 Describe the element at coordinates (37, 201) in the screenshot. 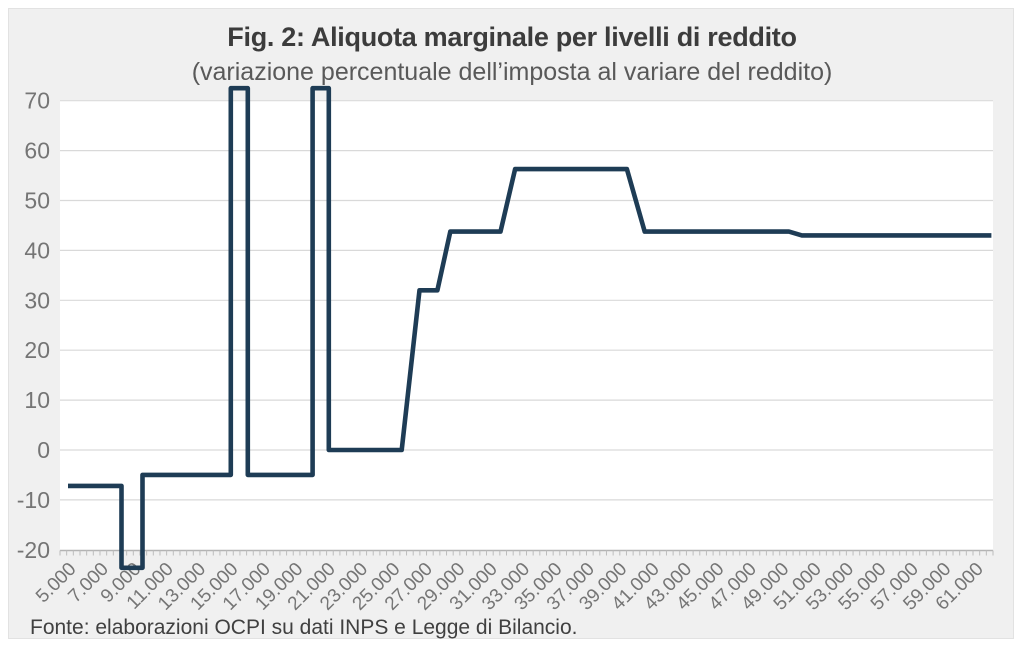

I see `y-axis-tick-label: 50` at that location.